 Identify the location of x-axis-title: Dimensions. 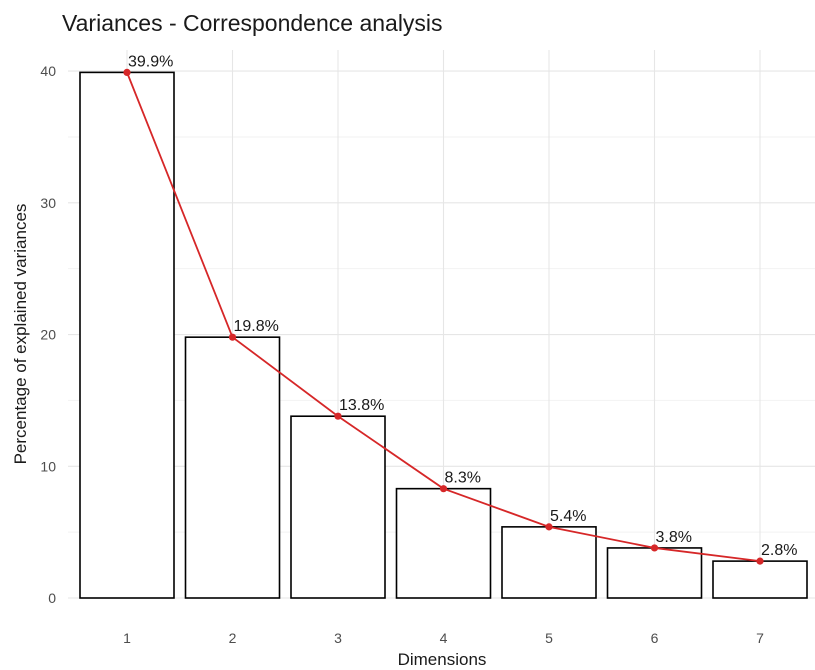
(442, 659).